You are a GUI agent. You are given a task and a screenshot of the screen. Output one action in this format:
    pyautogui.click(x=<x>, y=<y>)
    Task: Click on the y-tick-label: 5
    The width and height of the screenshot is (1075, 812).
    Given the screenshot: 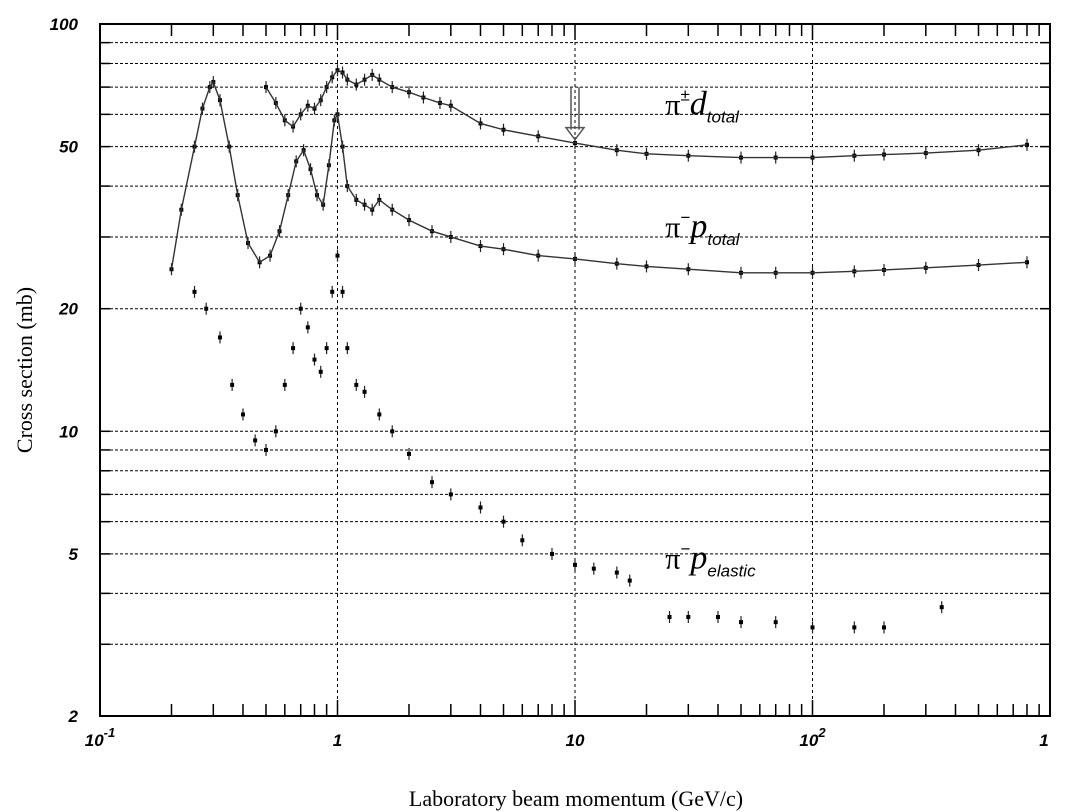 What is the action you would take?
    pyautogui.click(x=74, y=554)
    